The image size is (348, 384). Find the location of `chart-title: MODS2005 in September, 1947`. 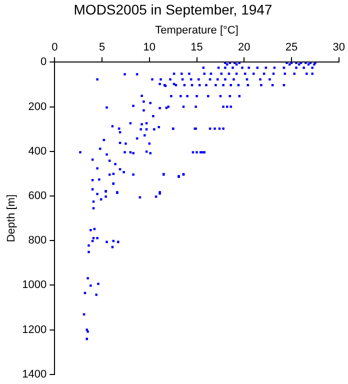

chart-title: MODS2005 in September, 1947 is located at coordinates (173, 9).